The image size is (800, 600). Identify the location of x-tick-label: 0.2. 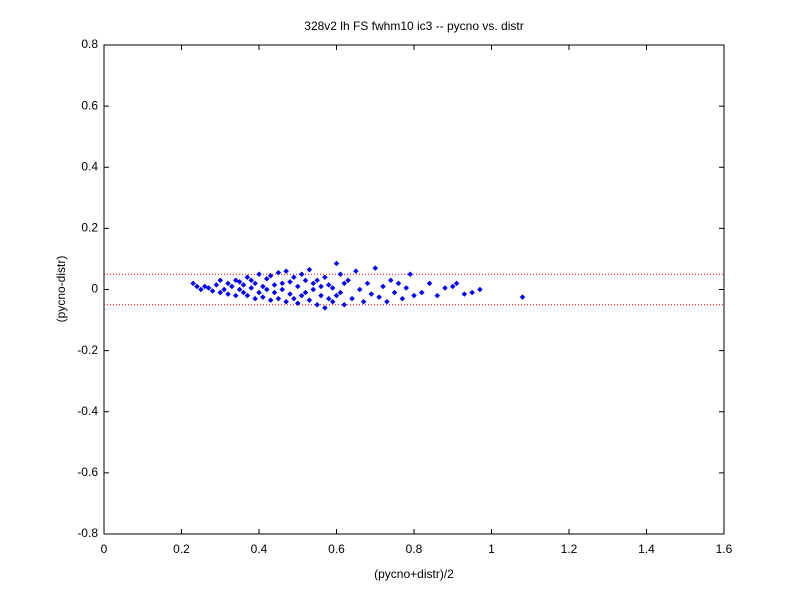
(181, 549).